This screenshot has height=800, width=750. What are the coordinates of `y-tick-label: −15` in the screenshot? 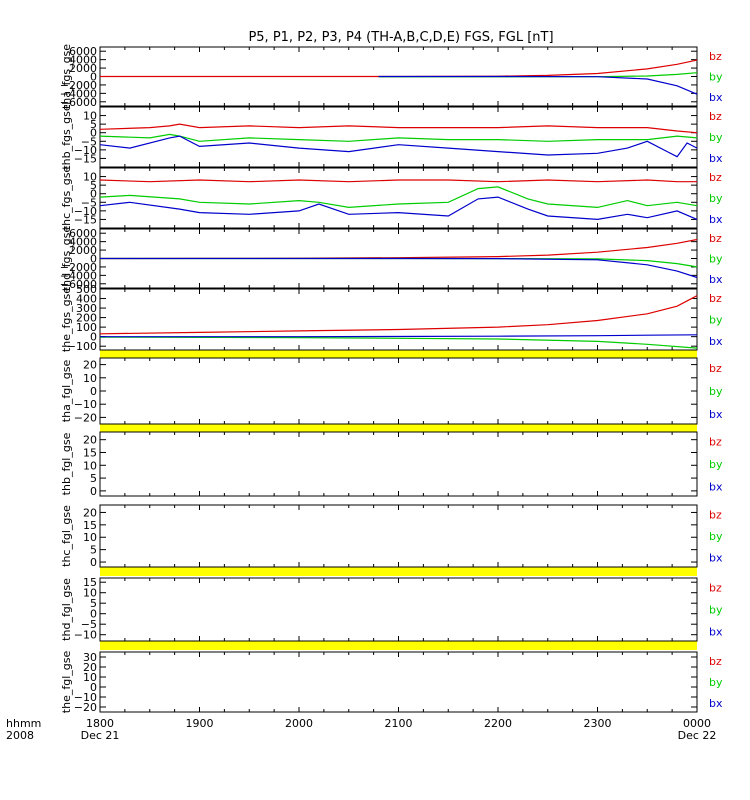 It's located at (85, 158).